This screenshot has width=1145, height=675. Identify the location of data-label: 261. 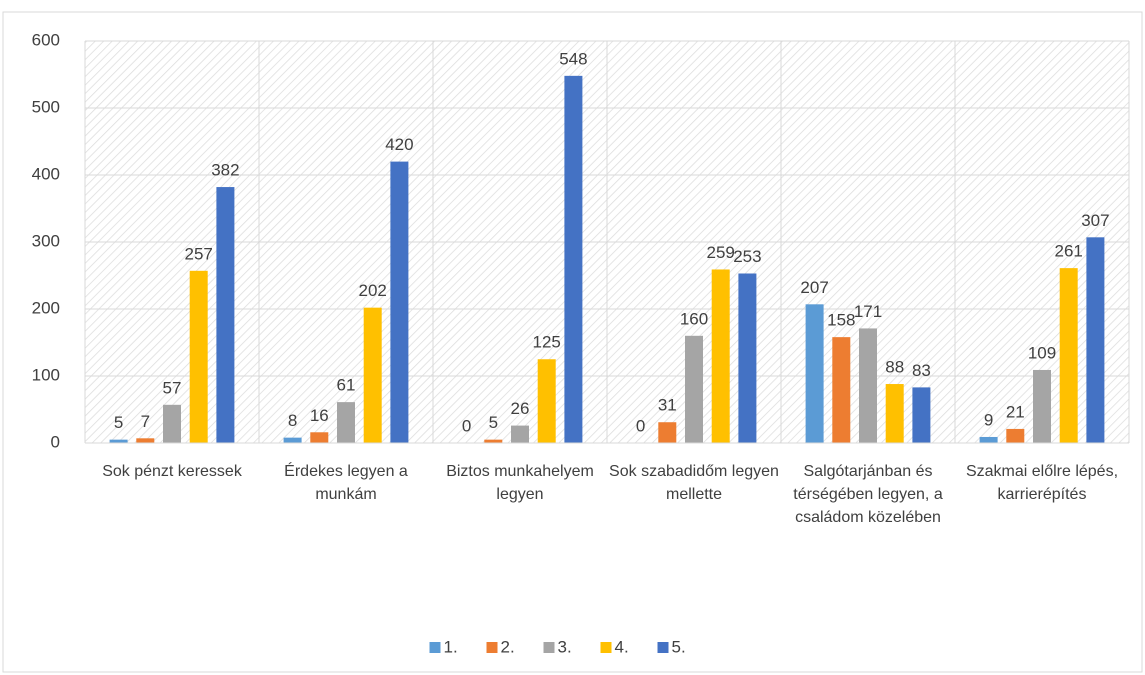
(1069, 251).